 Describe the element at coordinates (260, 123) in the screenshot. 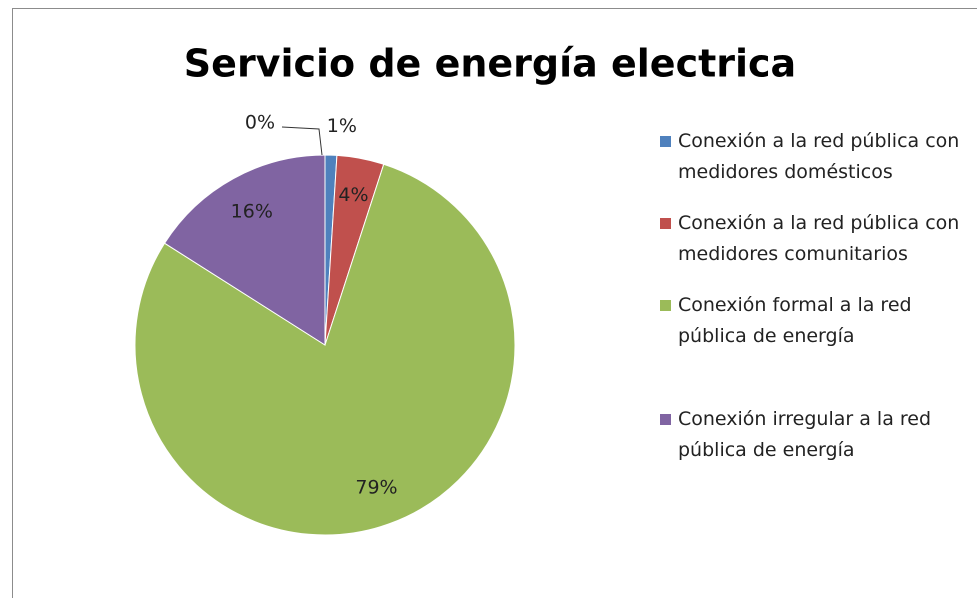

I see `data-label: 0%` at that location.